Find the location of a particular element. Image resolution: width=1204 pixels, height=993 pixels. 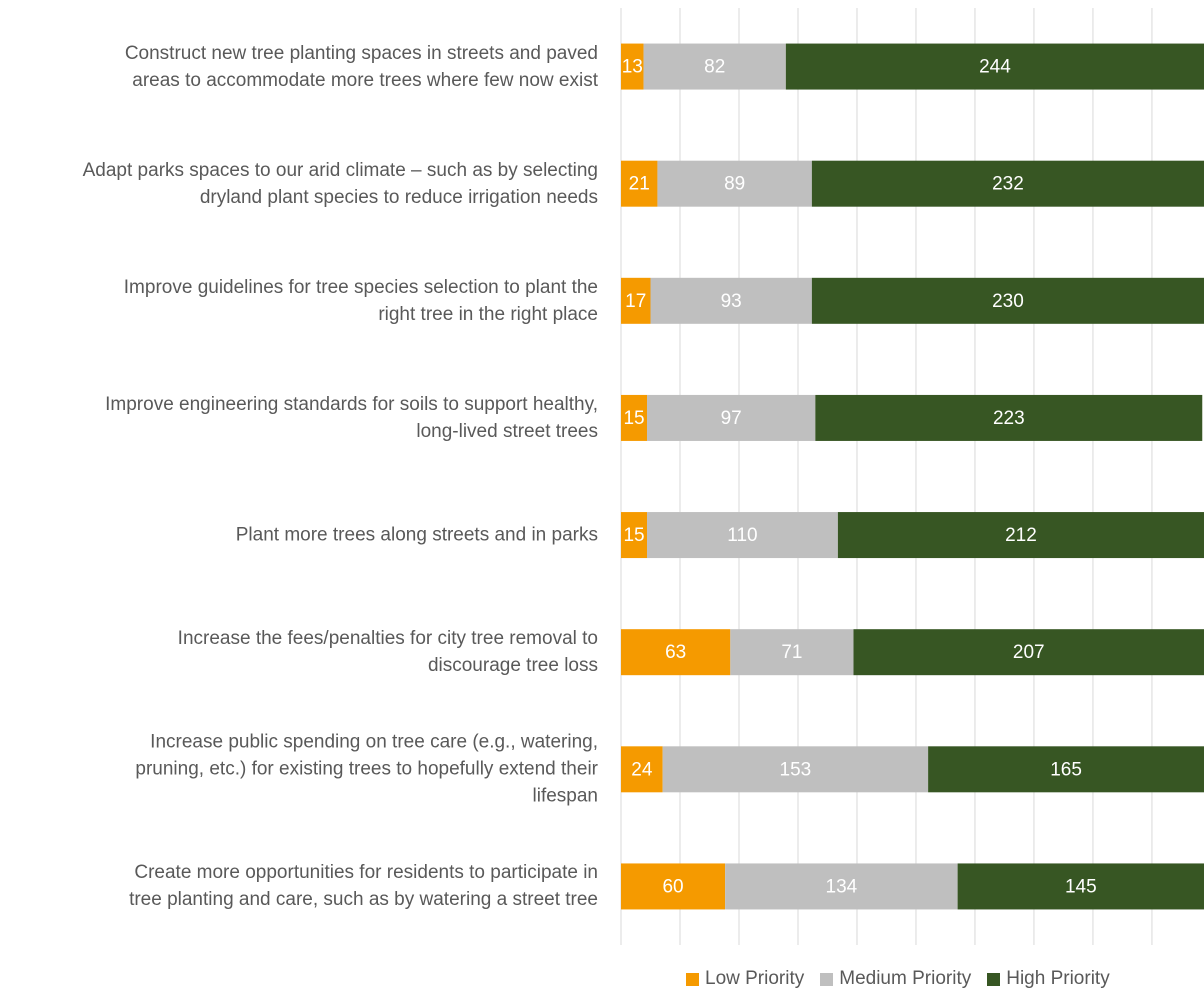

value-label: 82 is located at coordinates (714, 67).